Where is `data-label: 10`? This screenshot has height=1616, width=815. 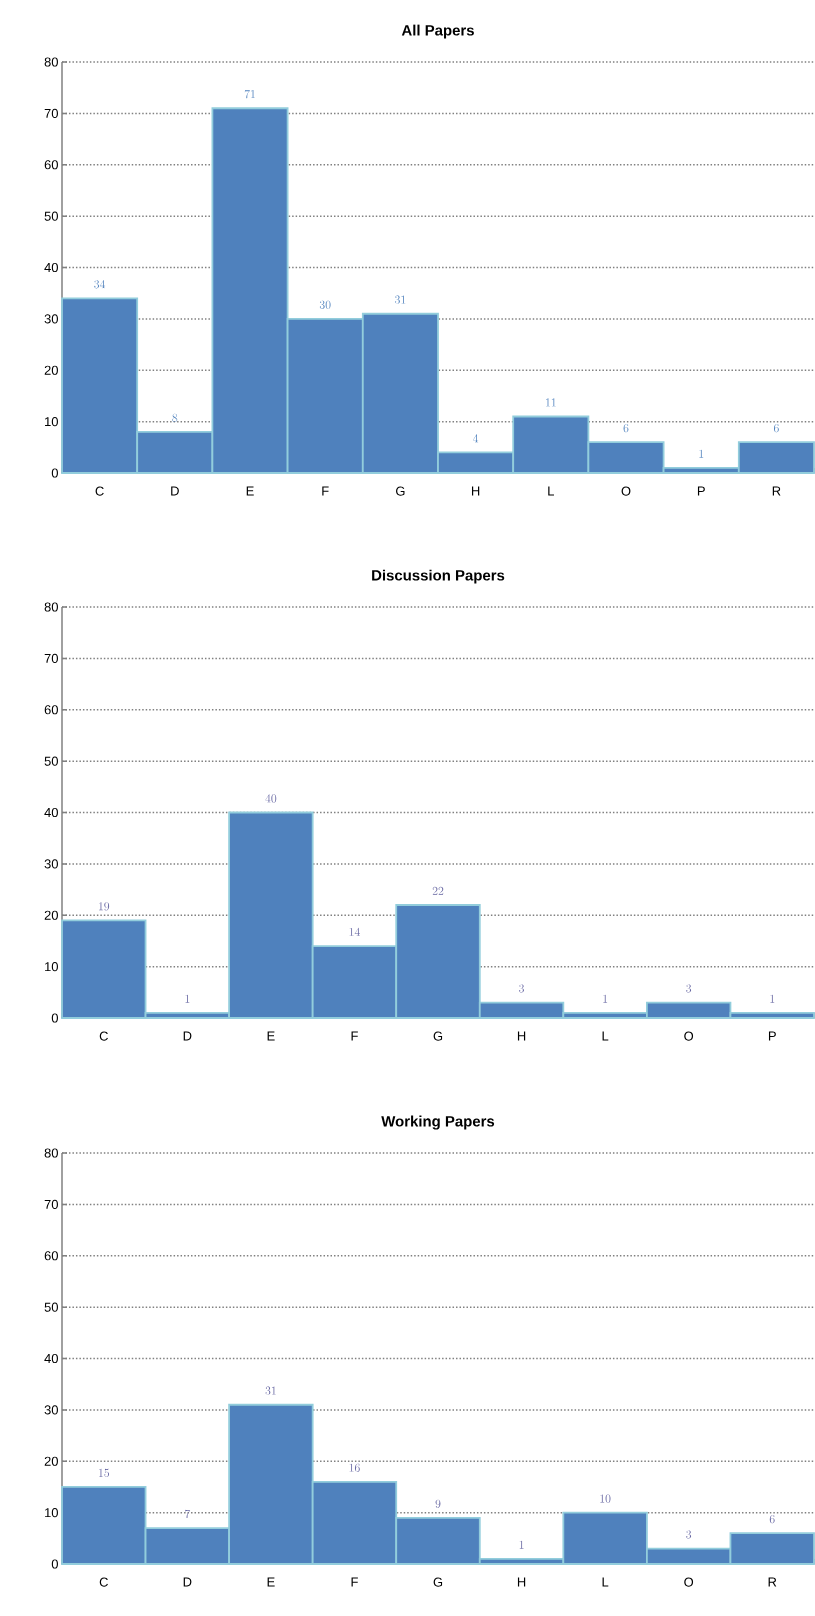
data-label: 10 is located at coordinates (605, 1498).